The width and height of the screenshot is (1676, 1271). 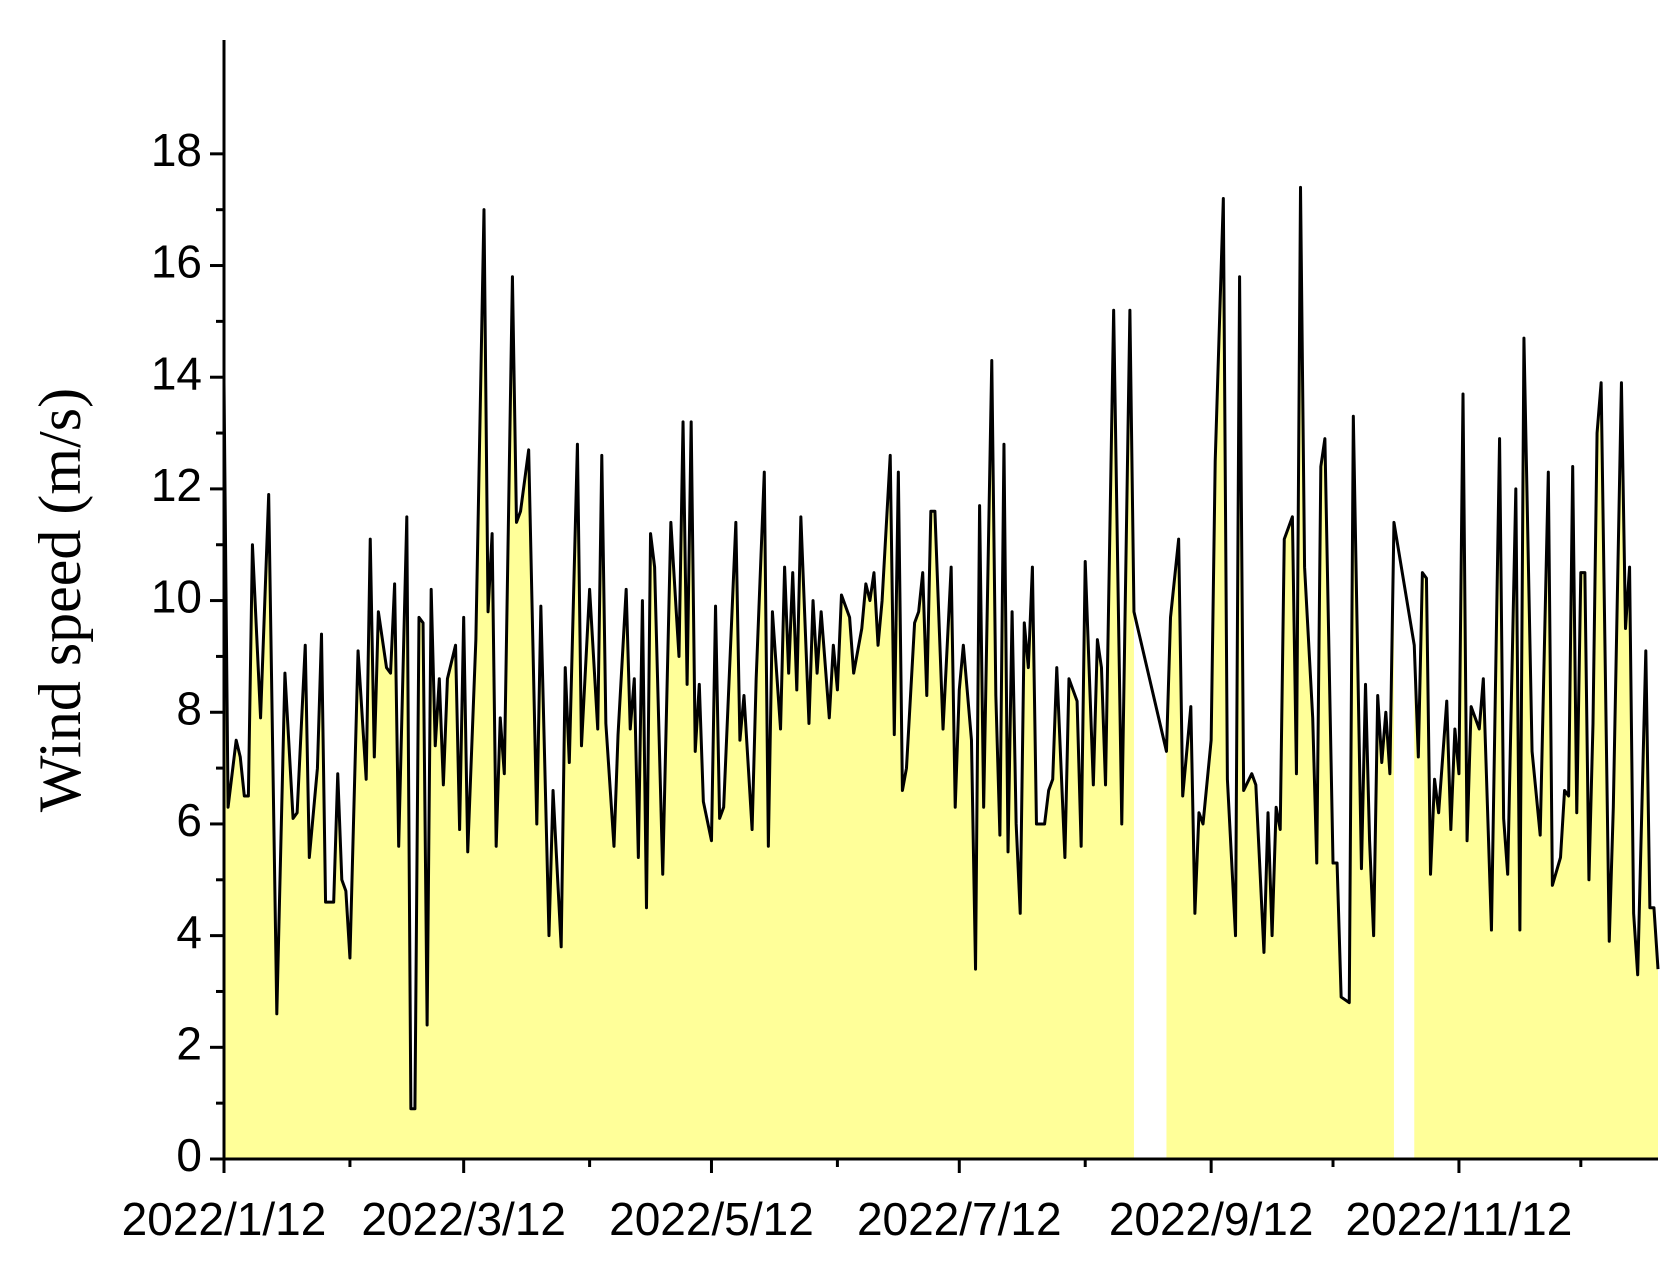 What do you see at coordinates (176, 150) in the screenshot?
I see `y-tick-label: 18` at bounding box center [176, 150].